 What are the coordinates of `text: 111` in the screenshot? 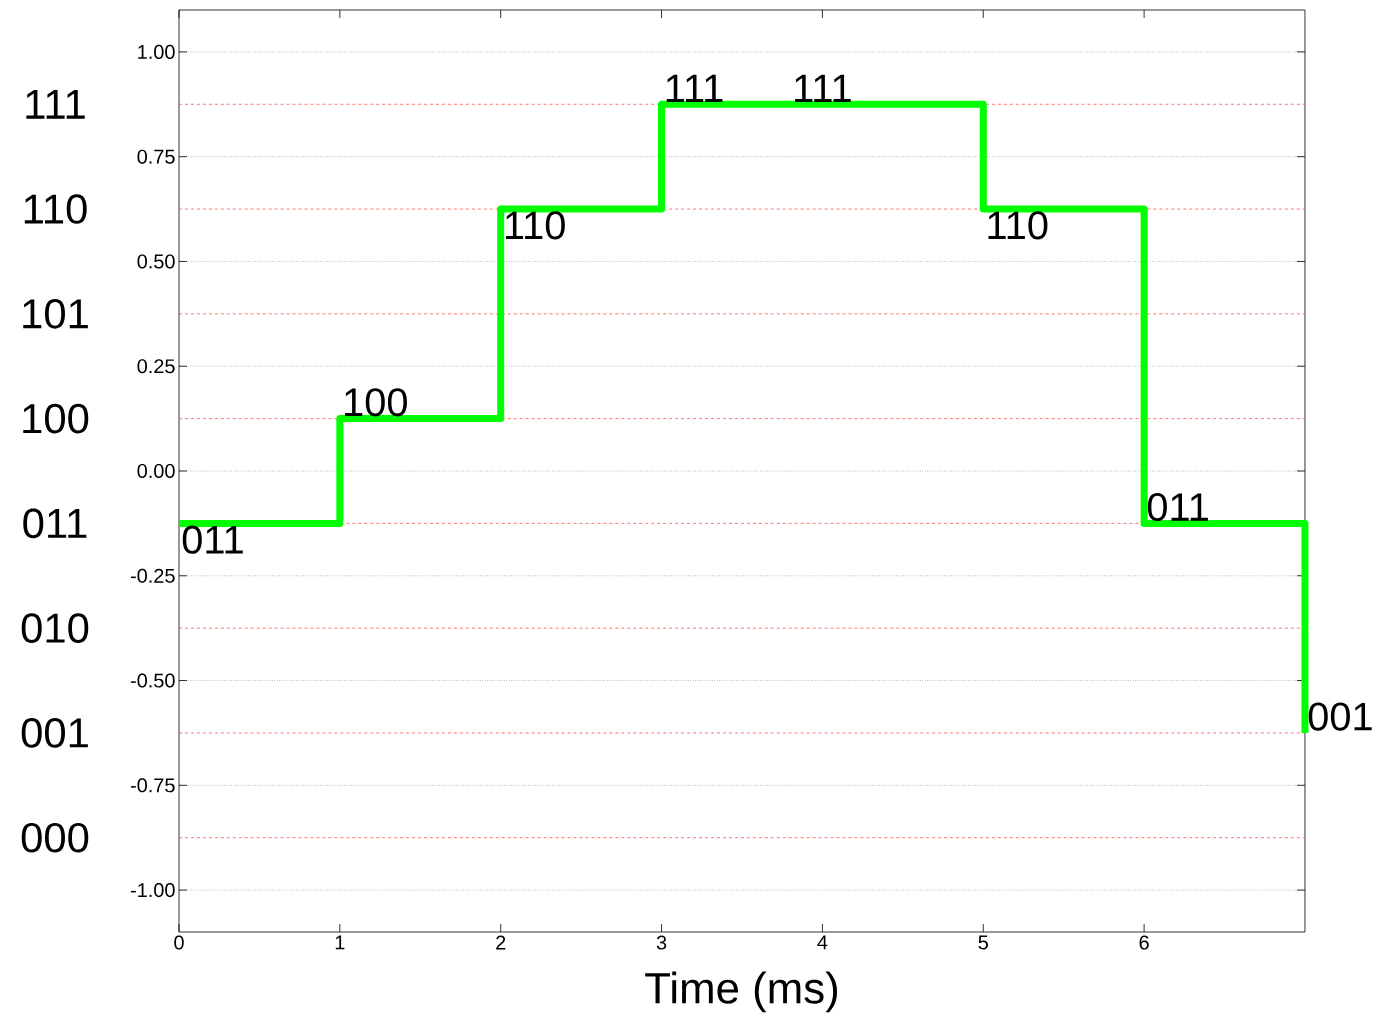 It's located at (55, 104).